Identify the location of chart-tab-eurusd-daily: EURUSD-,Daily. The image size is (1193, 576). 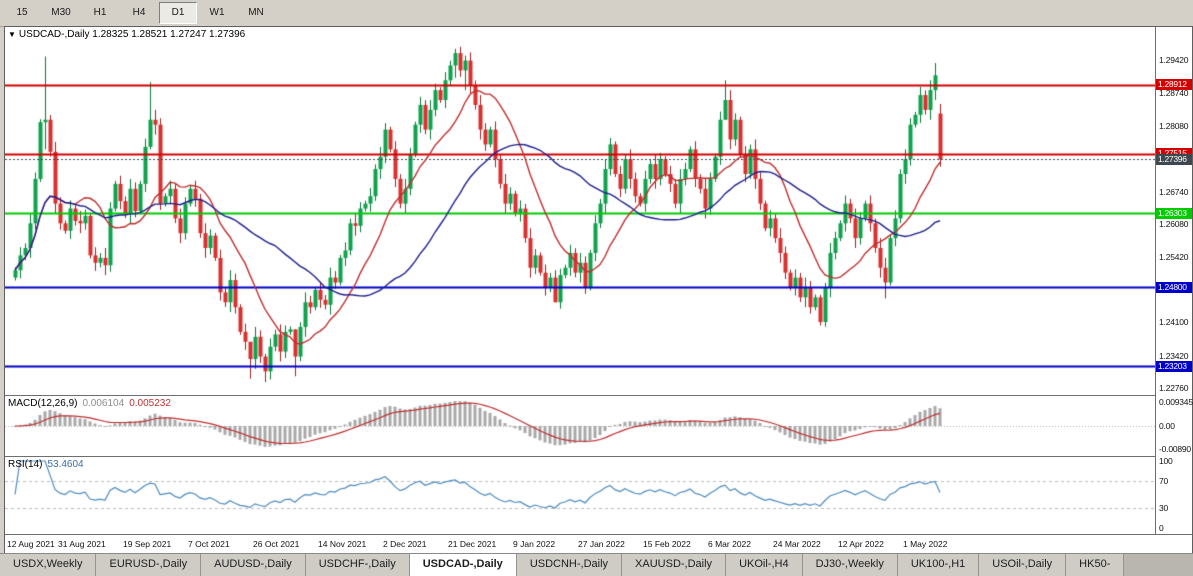
(149, 565).